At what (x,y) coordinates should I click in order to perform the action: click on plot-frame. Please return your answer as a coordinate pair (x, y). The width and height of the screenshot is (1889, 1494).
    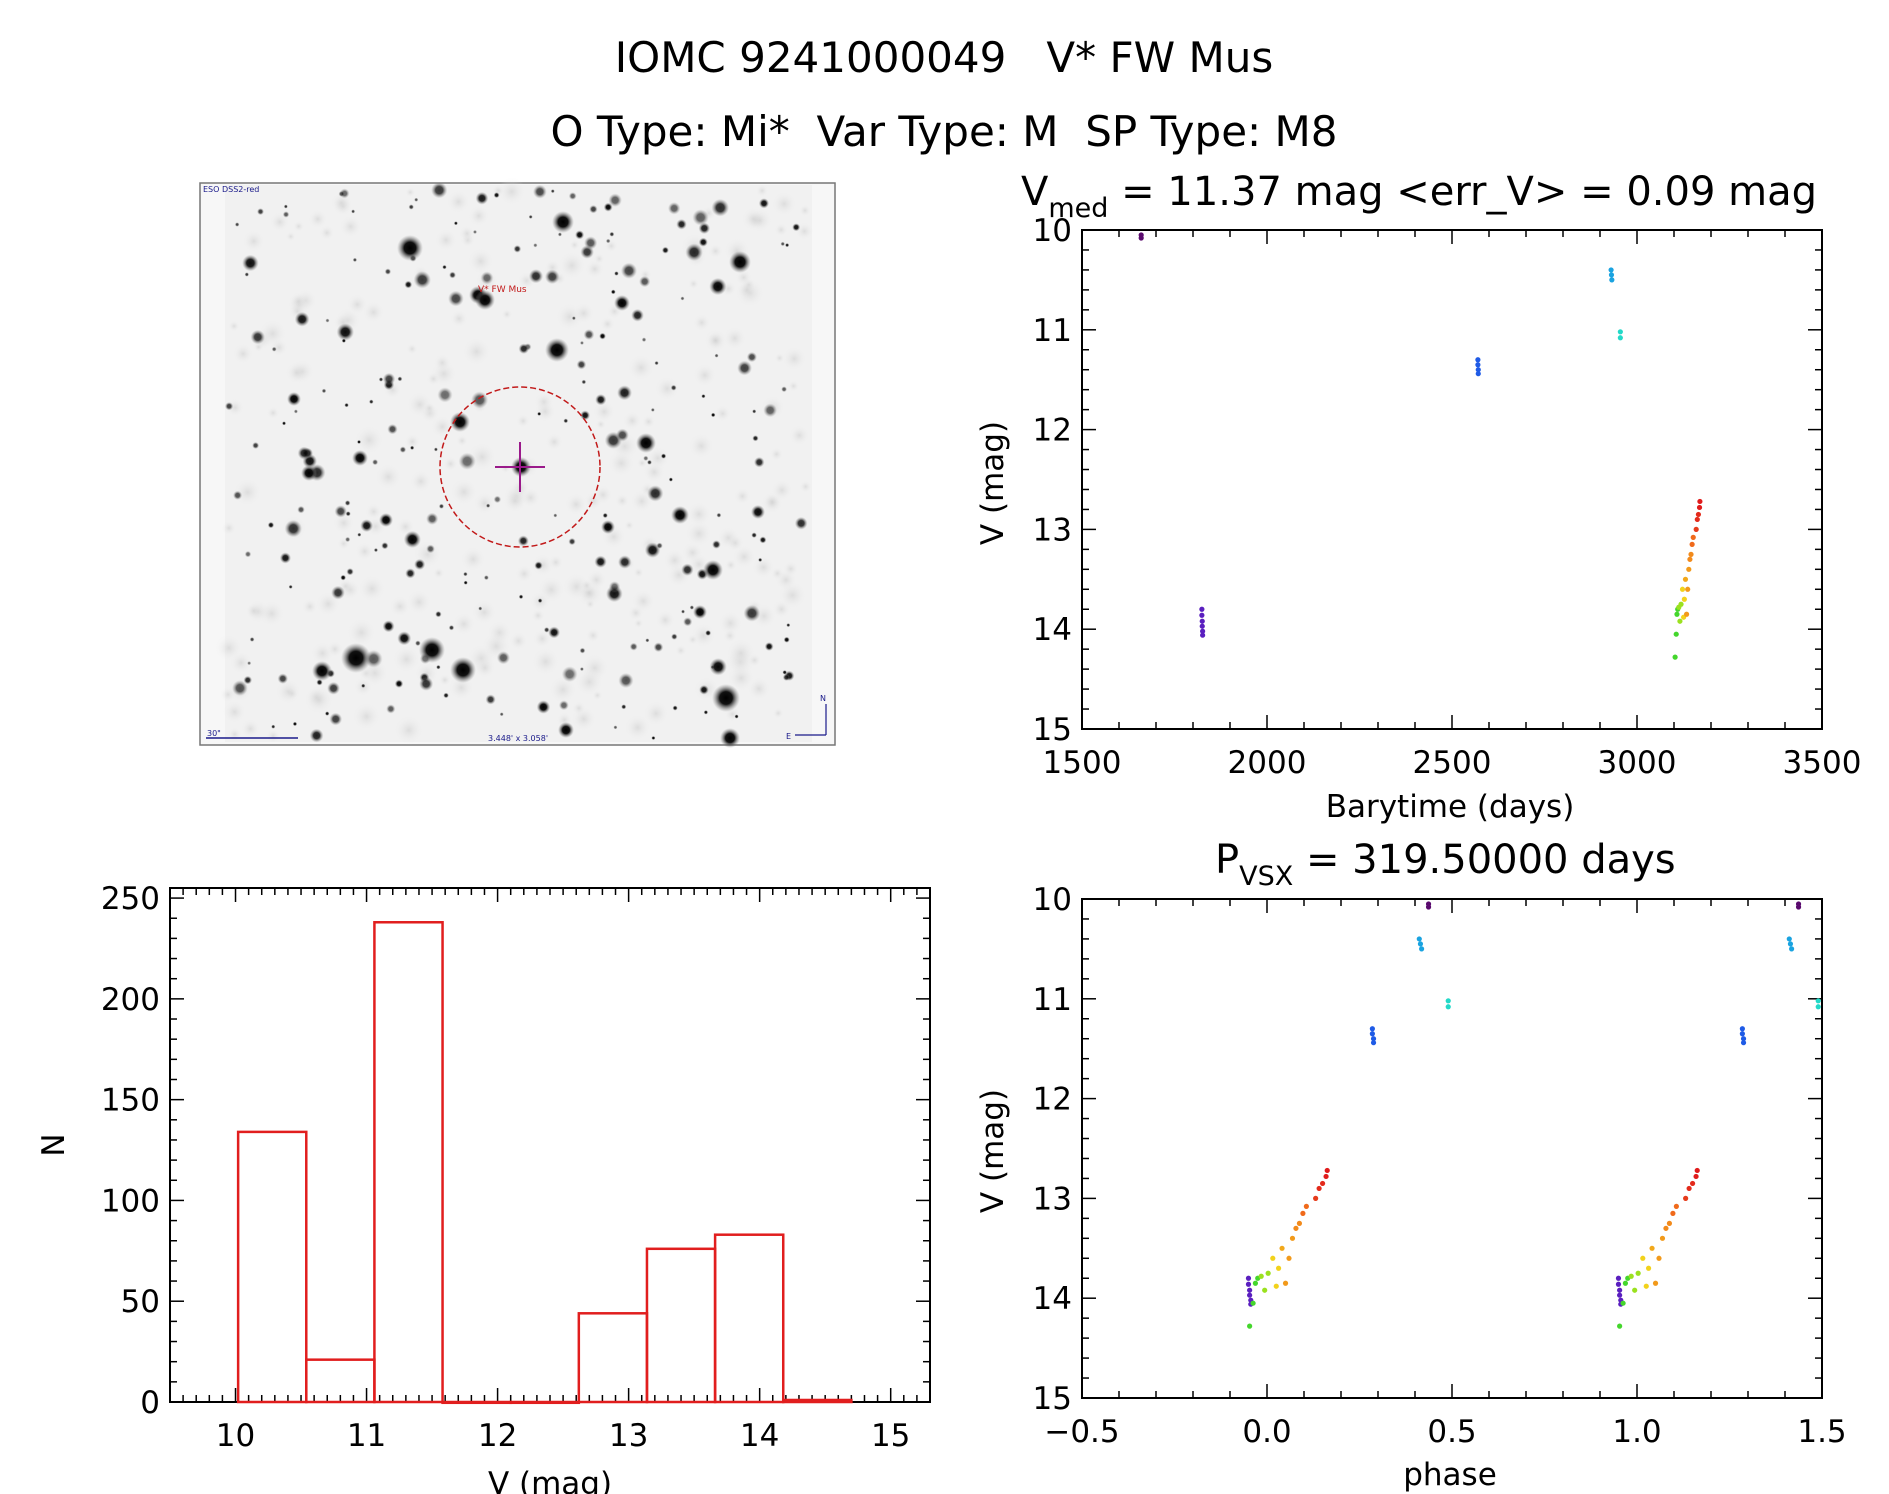
    Looking at the image, I should click on (1452, 1148).